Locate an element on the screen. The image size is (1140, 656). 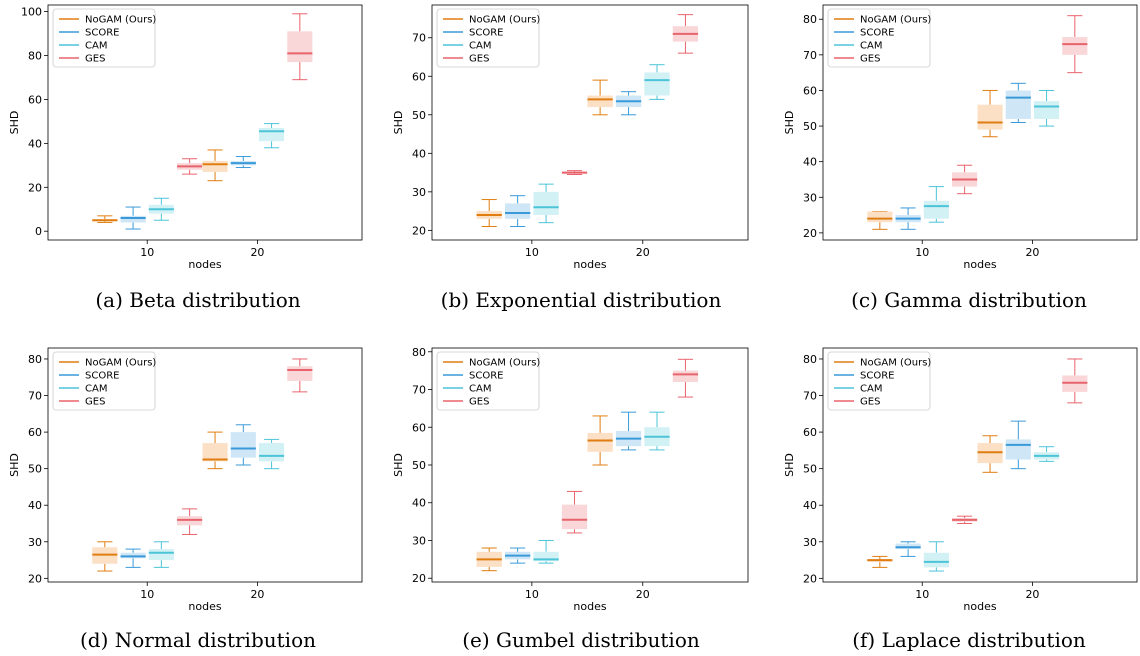
y-tick-label: 80 is located at coordinates (419, 352).